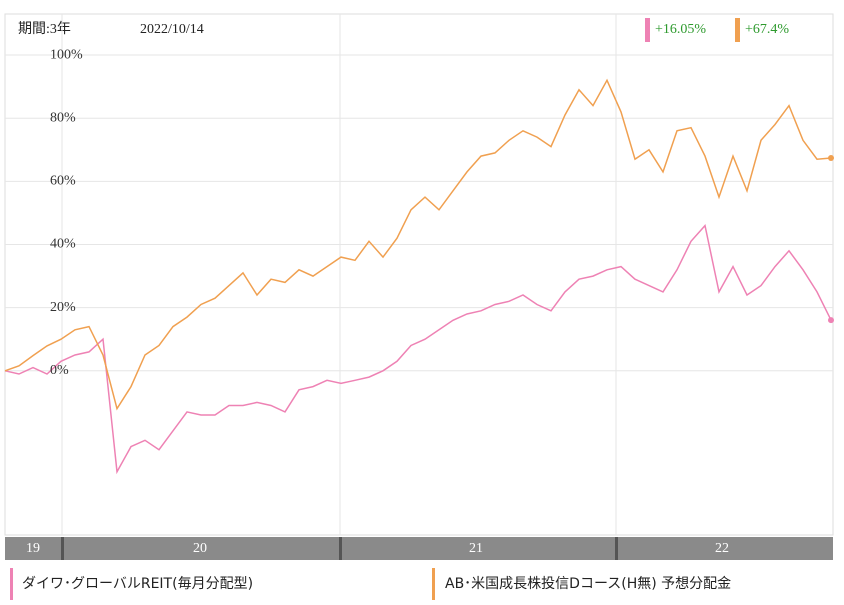 The width and height of the screenshot is (844, 605). Describe the element at coordinates (419, 548) in the screenshot. I see `year-band` at that location.